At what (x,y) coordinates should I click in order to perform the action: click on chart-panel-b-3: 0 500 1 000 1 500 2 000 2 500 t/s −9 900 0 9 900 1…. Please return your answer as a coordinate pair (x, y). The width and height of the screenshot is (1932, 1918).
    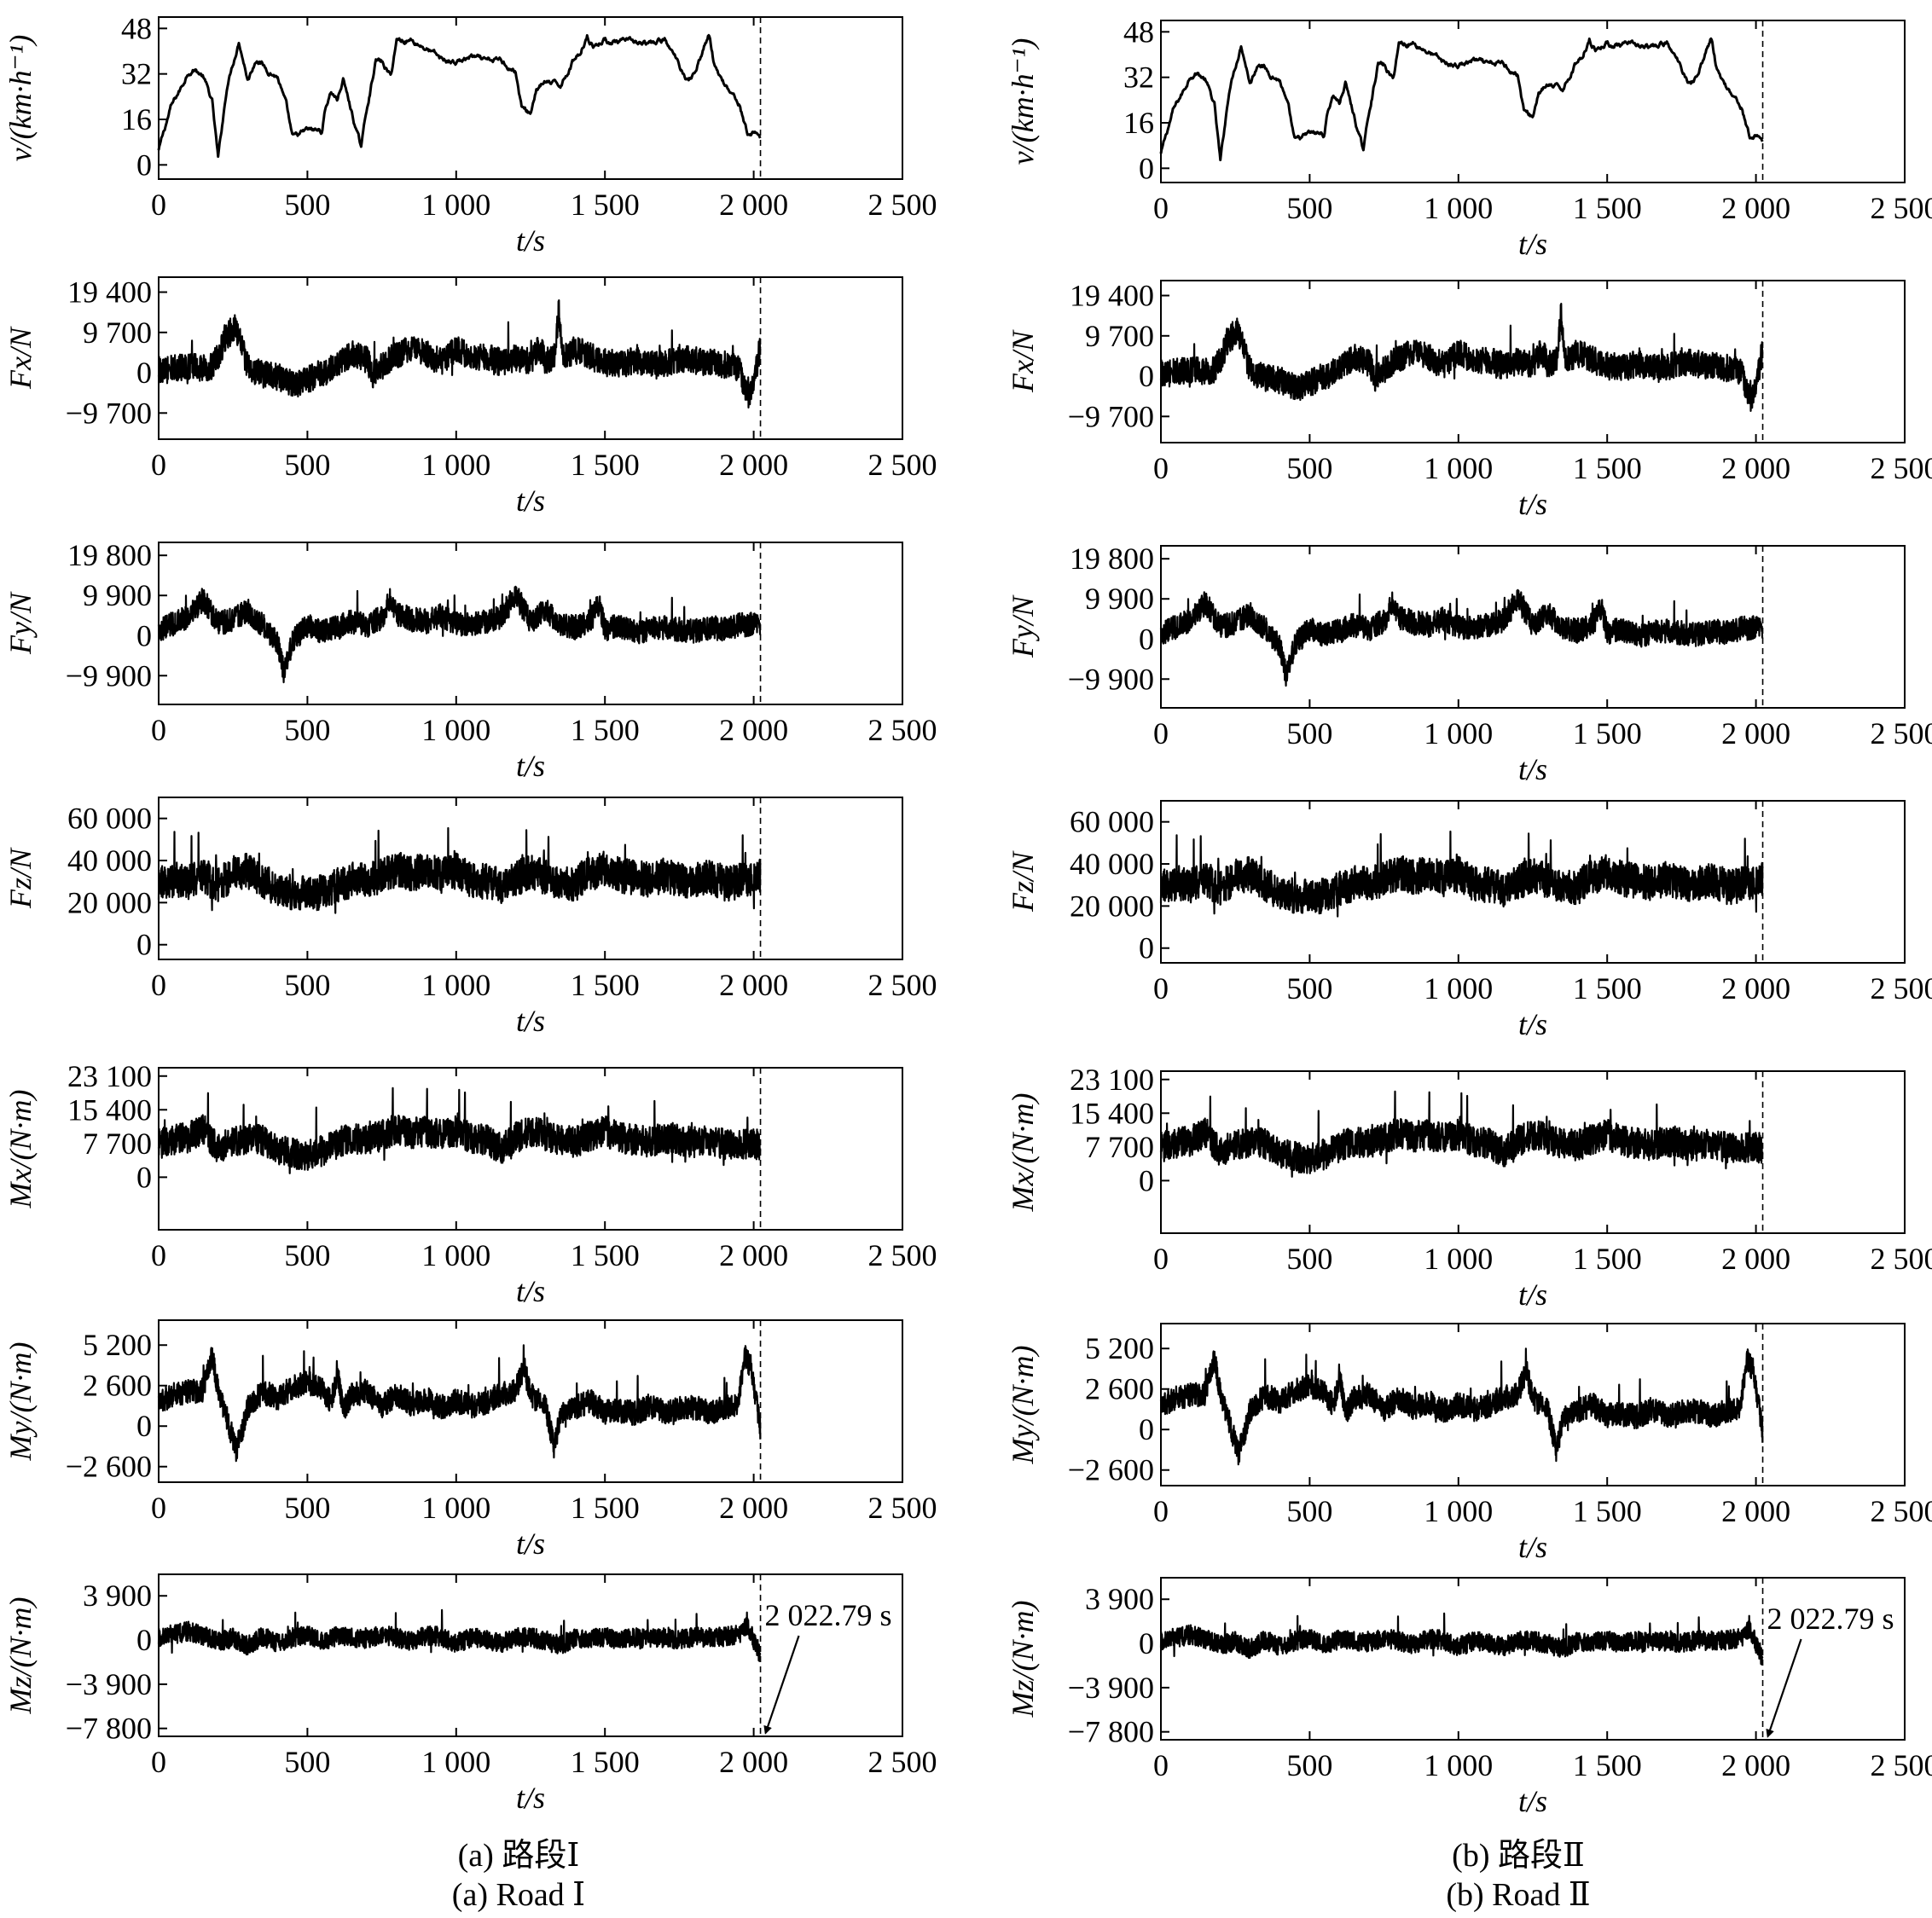
    Looking at the image, I should click on (1469, 664).